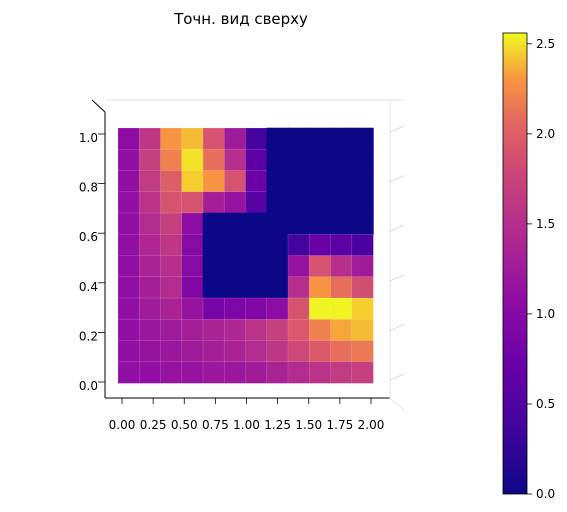 The image size is (567, 512). Describe the element at coordinates (277, 425) in the screenshot. I see `x-tick-label: 1.25` at that location.